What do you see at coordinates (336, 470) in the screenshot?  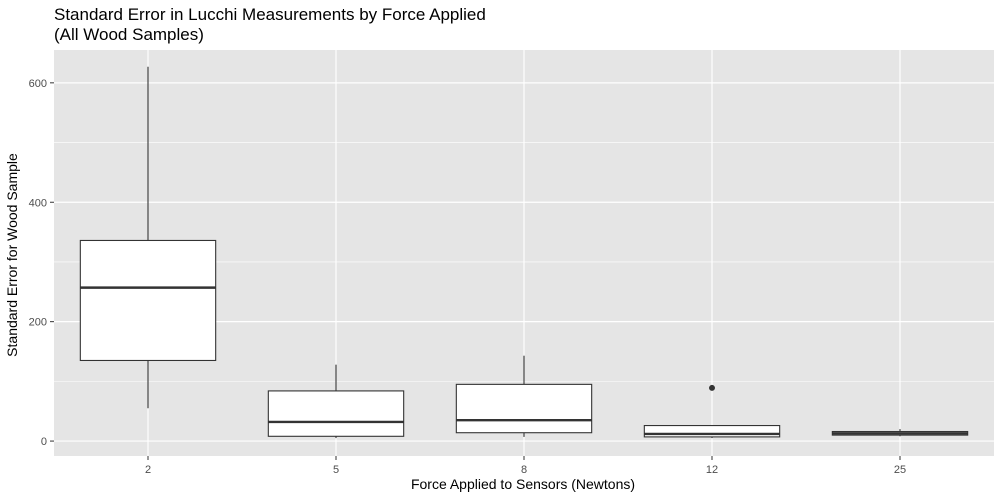 I see `x-tick-label: 5` at bounding box center [336, 470].